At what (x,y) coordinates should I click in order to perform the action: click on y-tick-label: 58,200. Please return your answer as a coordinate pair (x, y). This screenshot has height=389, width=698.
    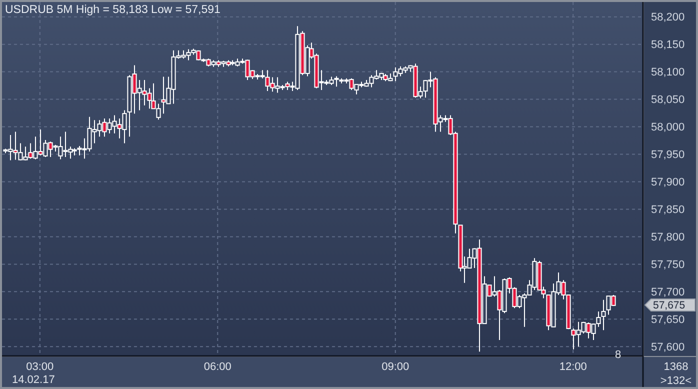
    Looking at the image, I should click on (668, 18).